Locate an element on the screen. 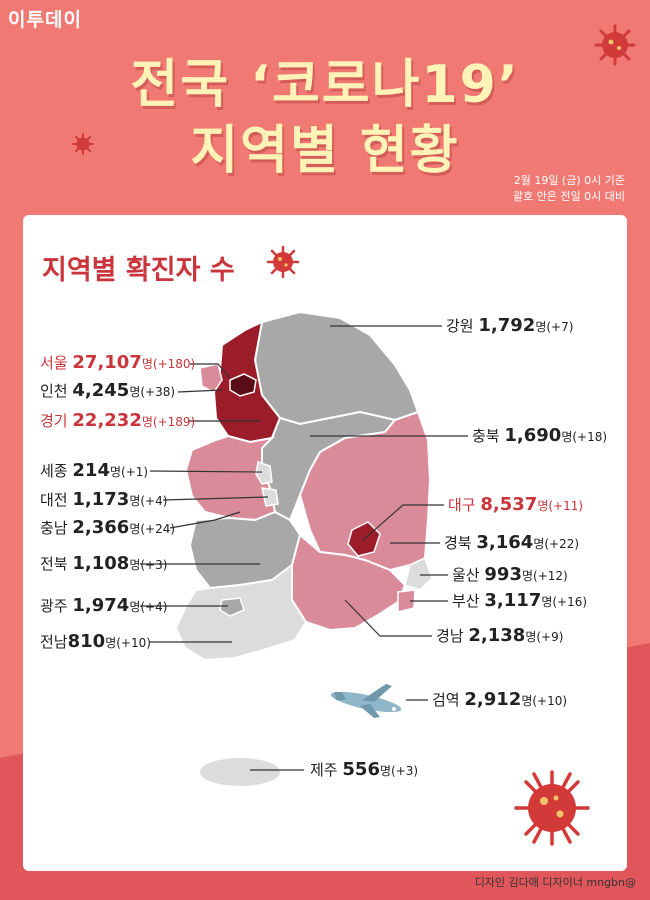 This screenshot has width=650, height=900. label-incheon: 인천 4,245명(+38) is located at coordinates (108, 390).